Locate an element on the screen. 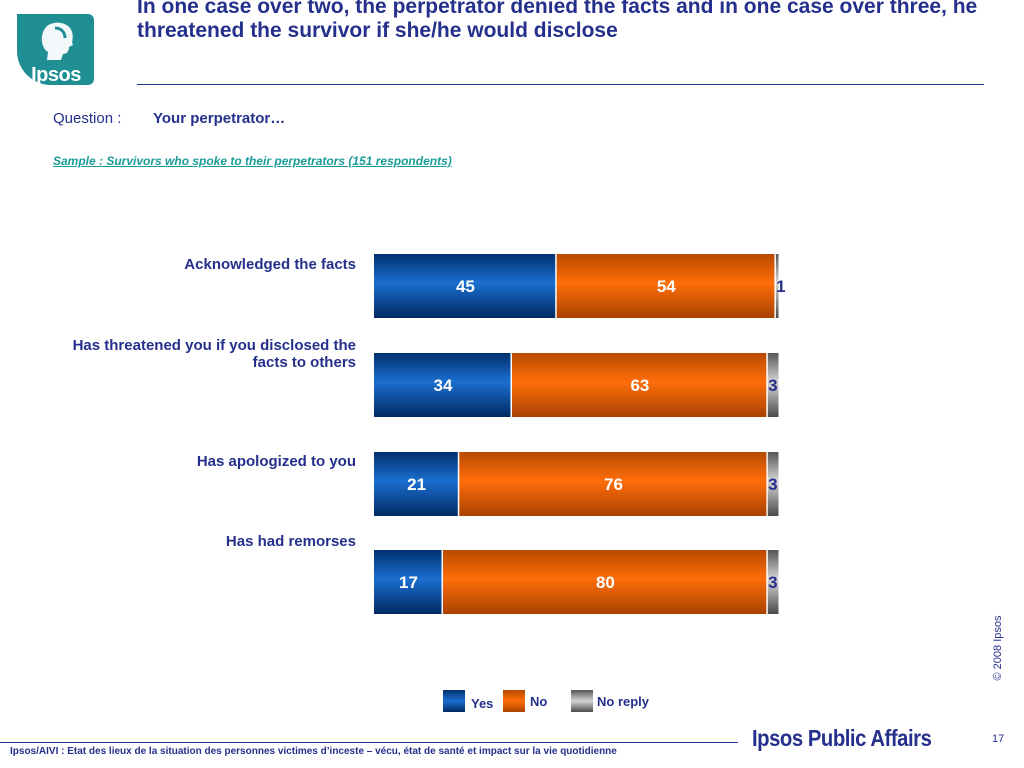 The height and width of the screenshot is (768, 1024). category-label: Has had remorses is located at coordinates (290, 541).